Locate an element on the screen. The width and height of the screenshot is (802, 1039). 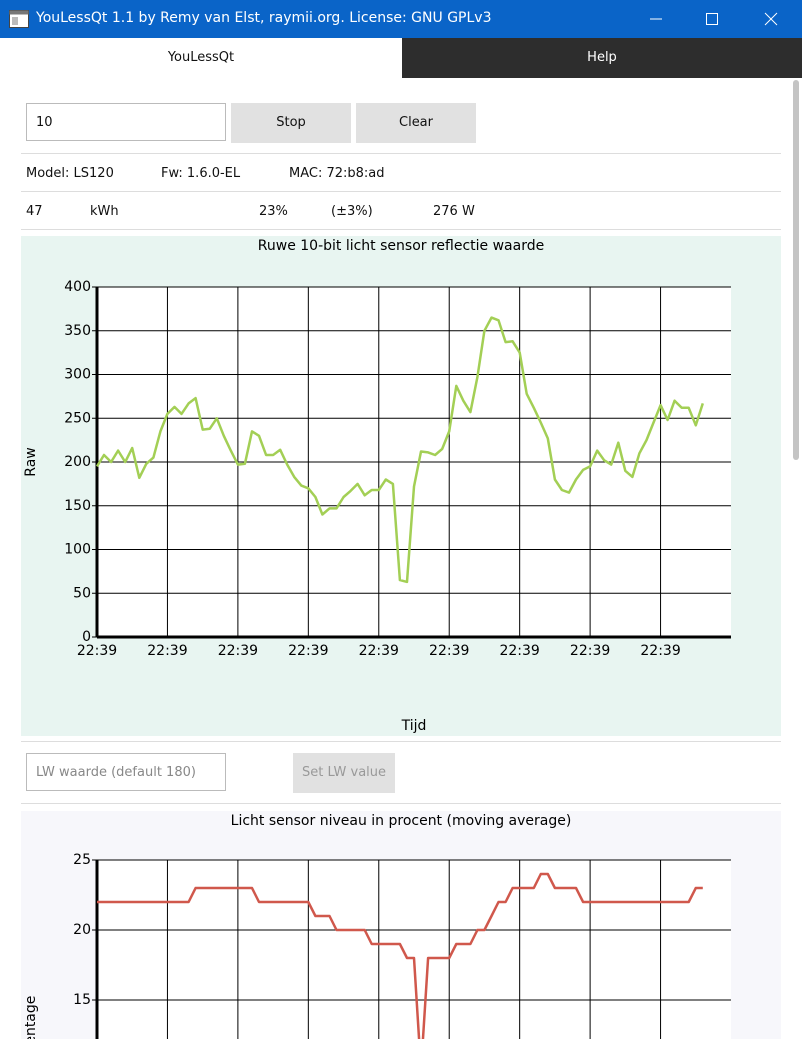
lw-input: LW waarde (default 180) is located at coordinates (126, 772).